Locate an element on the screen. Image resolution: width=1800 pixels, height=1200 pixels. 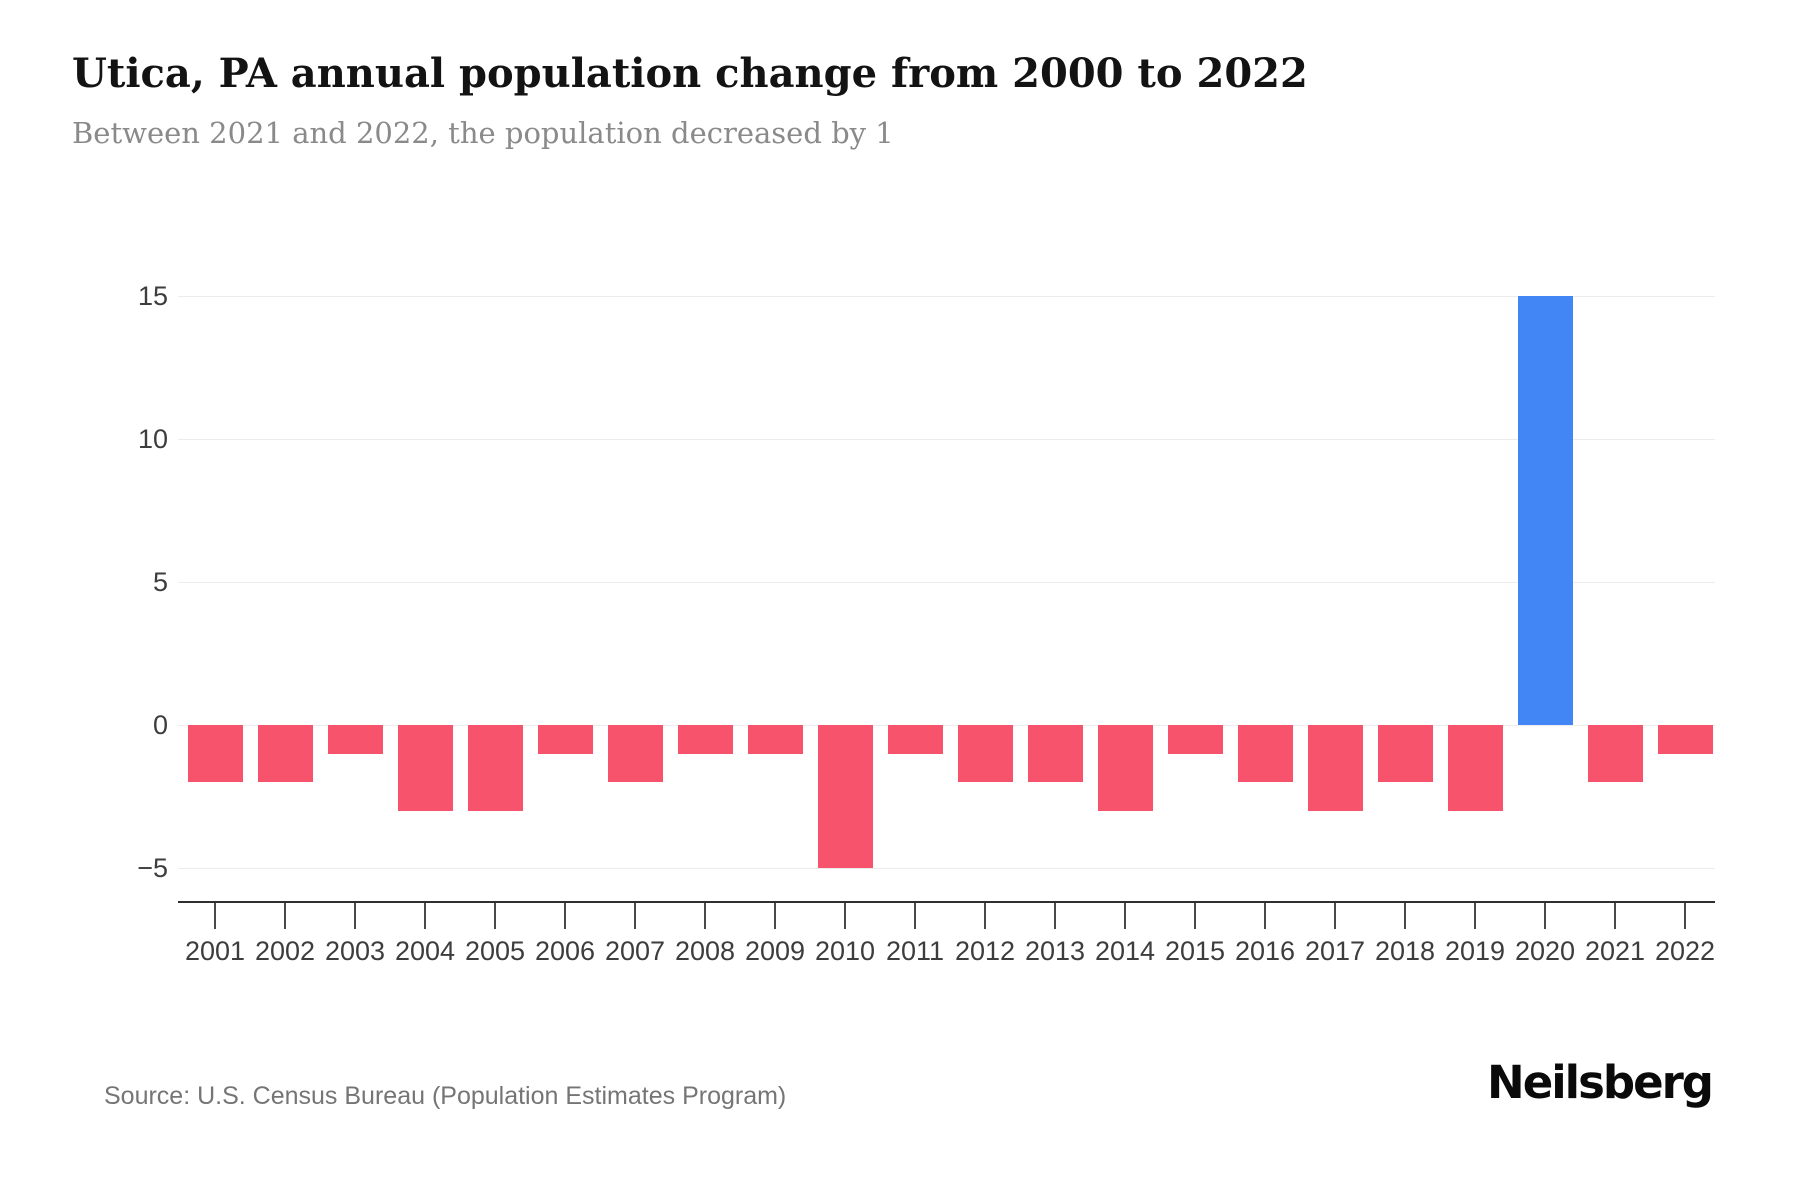
x-axis-tick-2016 is located at coordinates (1265, 916).